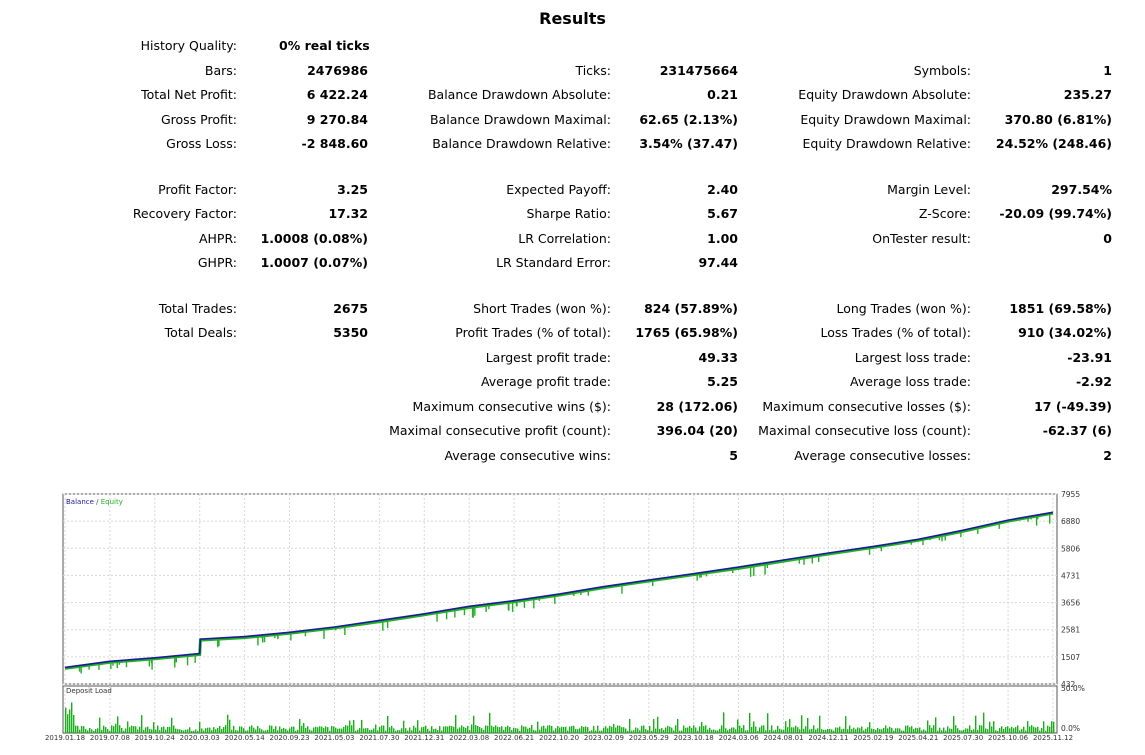 The width and height of the screenshot is (1145, 755). What do you see at coordinates (1107, 70) in the screenshot?
I see `stat-value: 1` at bounding box center [1107, 70].